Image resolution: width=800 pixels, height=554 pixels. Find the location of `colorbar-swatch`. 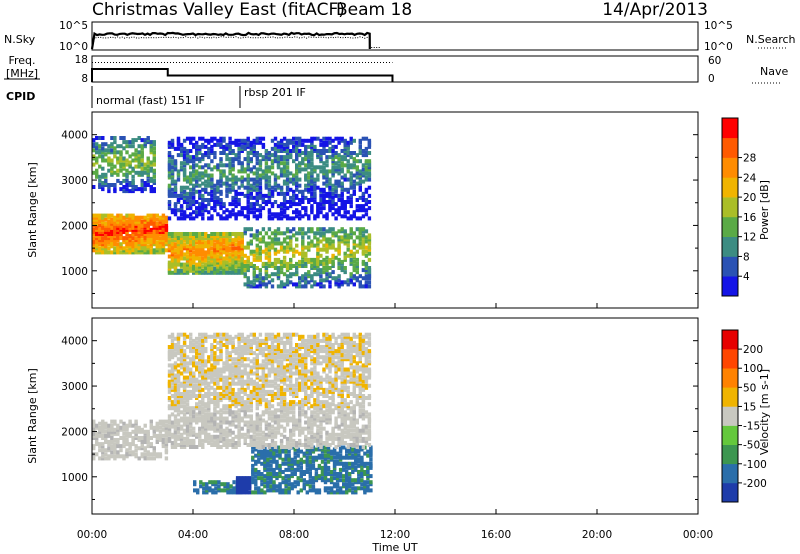

colorbar-swatch is located at coordinates (730, 286).